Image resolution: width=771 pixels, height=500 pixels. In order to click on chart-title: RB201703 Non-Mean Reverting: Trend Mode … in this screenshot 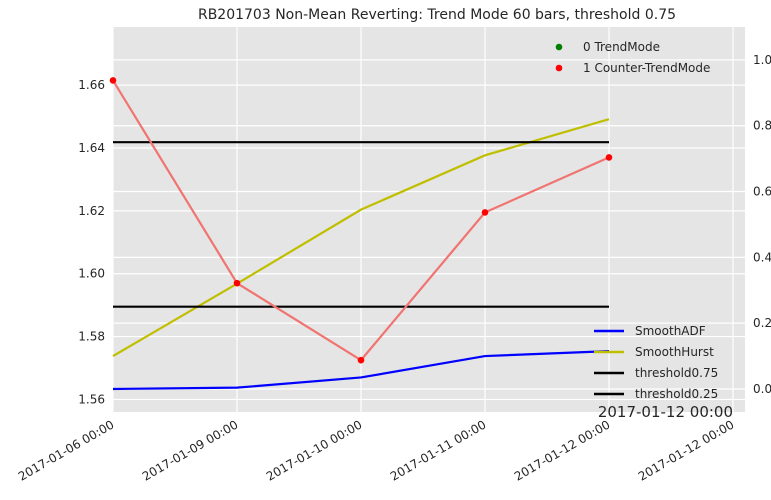, I will do `click(437, 15)`.